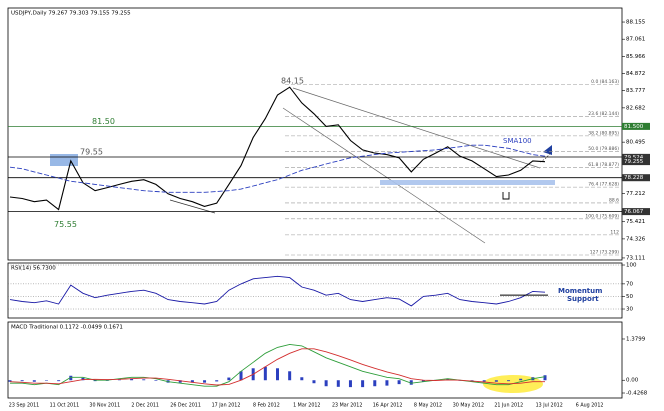  I want to click on x-tick-label: 2 Dec 2011, so click(145, 406).